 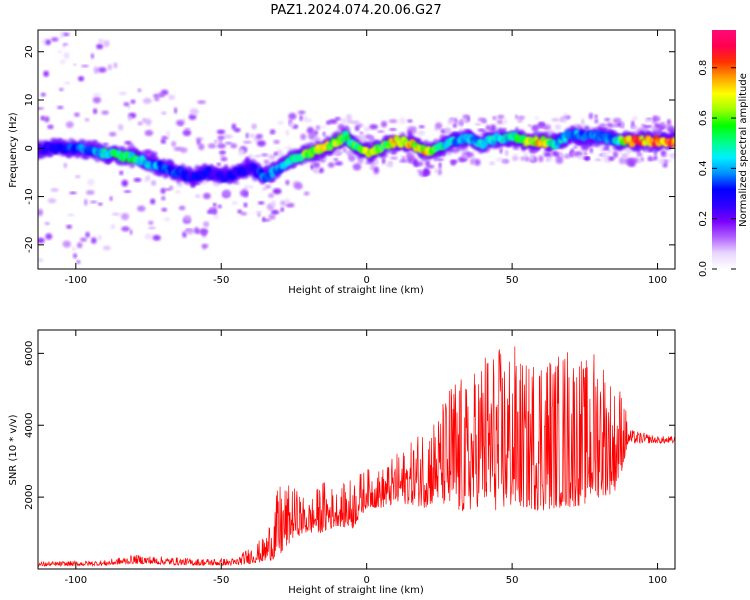 What do you see at coordinates (221, 580) in the screenshot?
I see `x-tick-label: -50` at bounding box center [221, 580].